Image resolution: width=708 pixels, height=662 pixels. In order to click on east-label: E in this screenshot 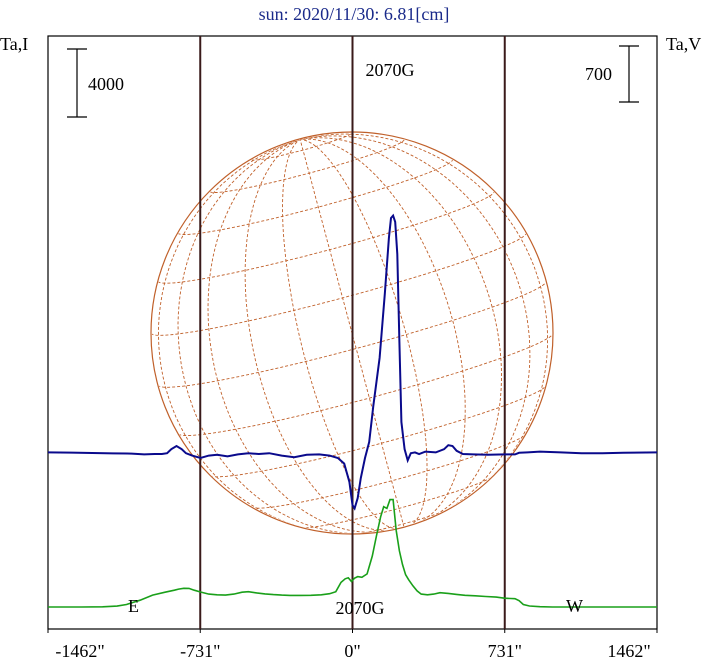, I will do `click(133, 606)`.